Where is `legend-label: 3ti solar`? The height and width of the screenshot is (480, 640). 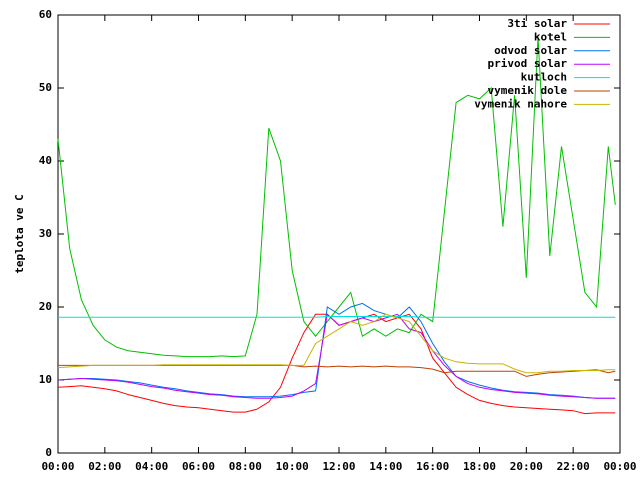
legend-label: 3ti solar is located at coordinates (537, 23).